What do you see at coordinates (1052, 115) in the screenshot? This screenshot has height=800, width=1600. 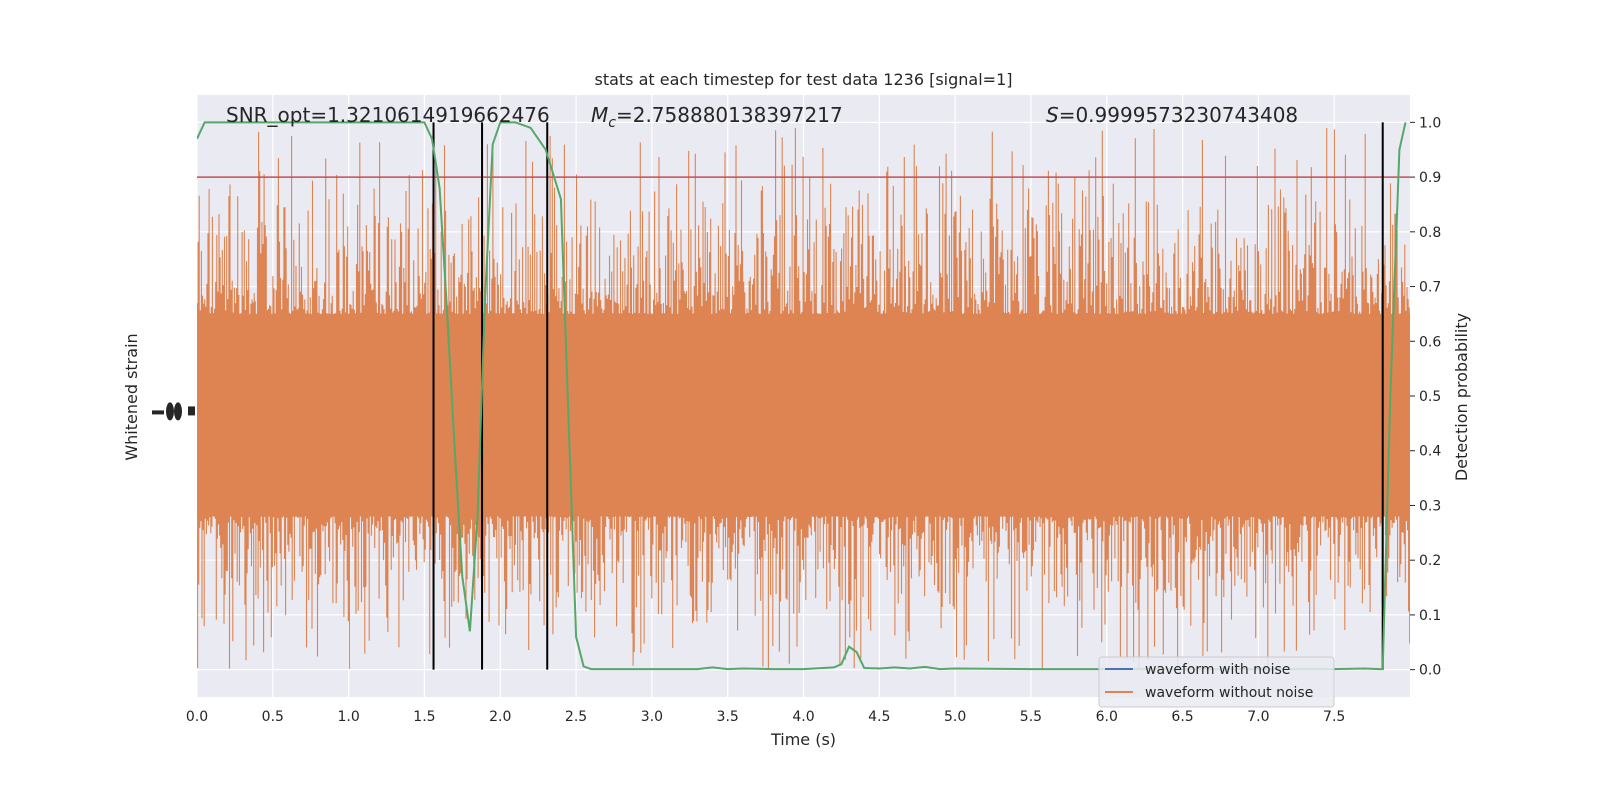 I see `s-symbol: S` at bounding box center [1052, 115].